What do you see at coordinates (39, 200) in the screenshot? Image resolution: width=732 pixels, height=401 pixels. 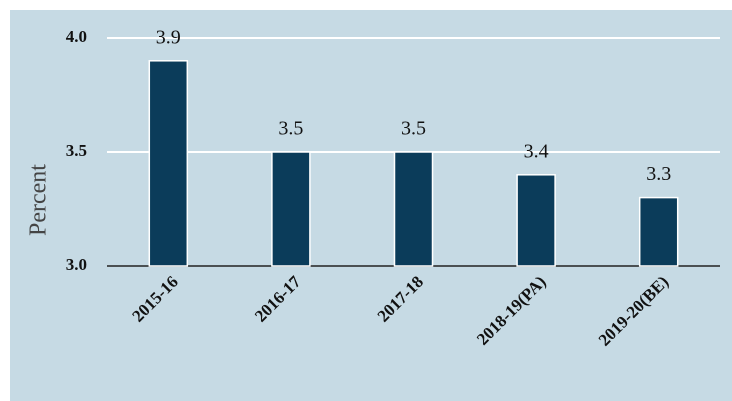 I see `y-axis-label: Percent` at bounding box center [39, 200].